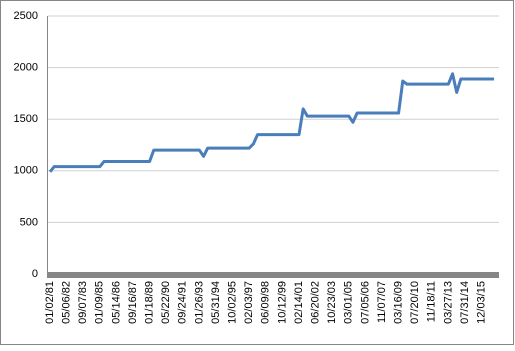 The width and height of the screenshot is (515, 351). What do you see at coordinates (448, 302) in the screenshot?
I see `x-tick-label: 03/27/13` at bounding box center [448, 302].